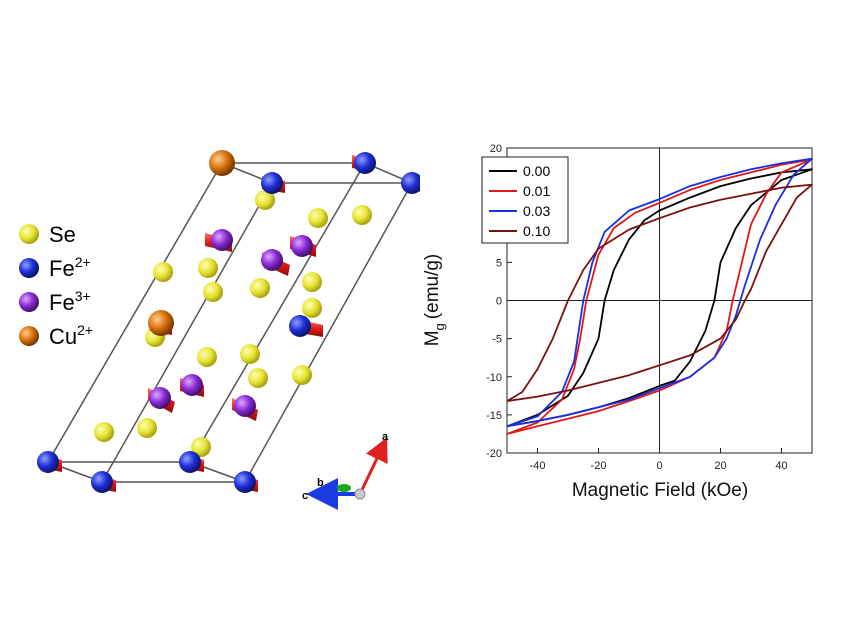 This screenshot has height=643, width=858. I want to click on key-label-0: Se, so click(62, 234).